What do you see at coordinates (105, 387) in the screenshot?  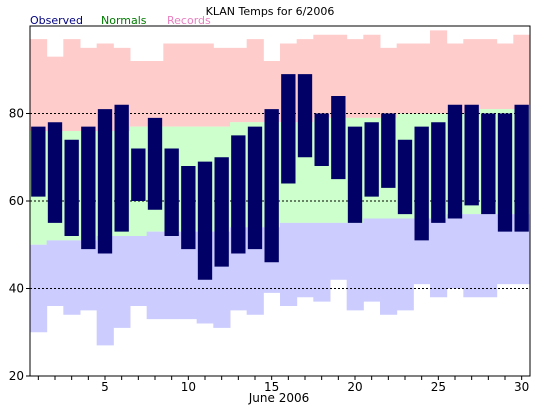 I see `x-tick-label: 5` at bounding box center [105, 387].